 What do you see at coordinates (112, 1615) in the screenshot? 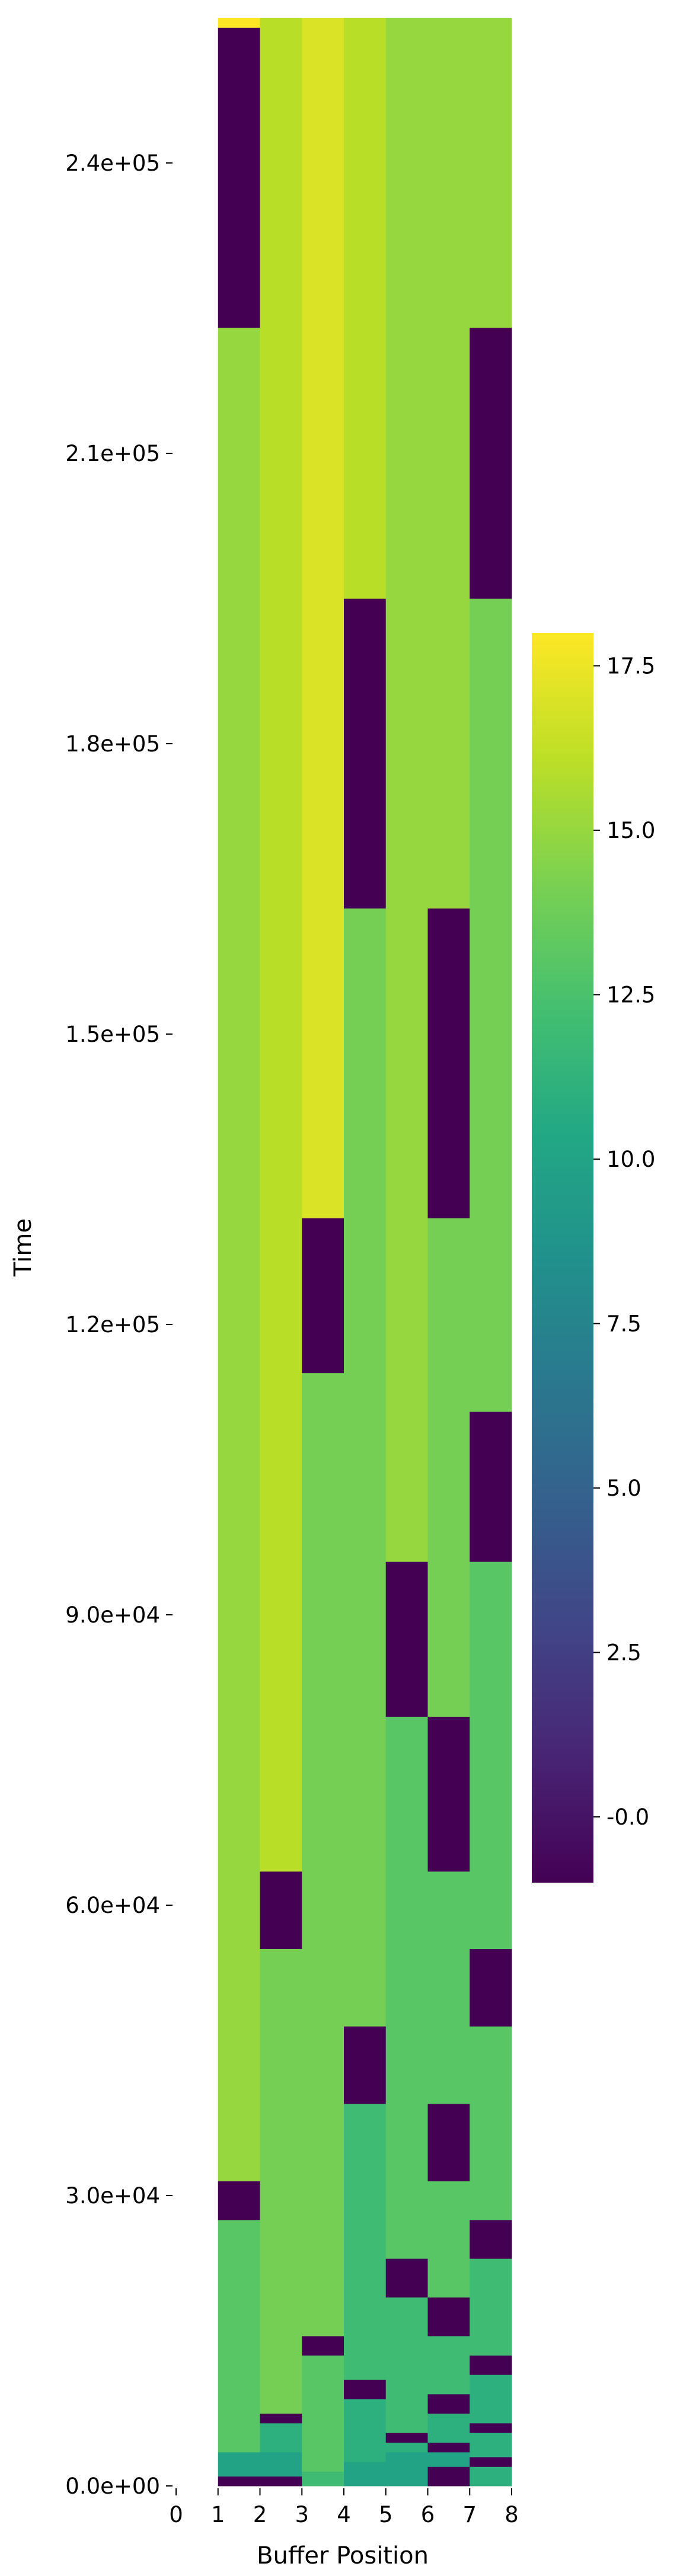
I see `y-tick-label: 9.0e+04` at bounding box center [112, 1615].